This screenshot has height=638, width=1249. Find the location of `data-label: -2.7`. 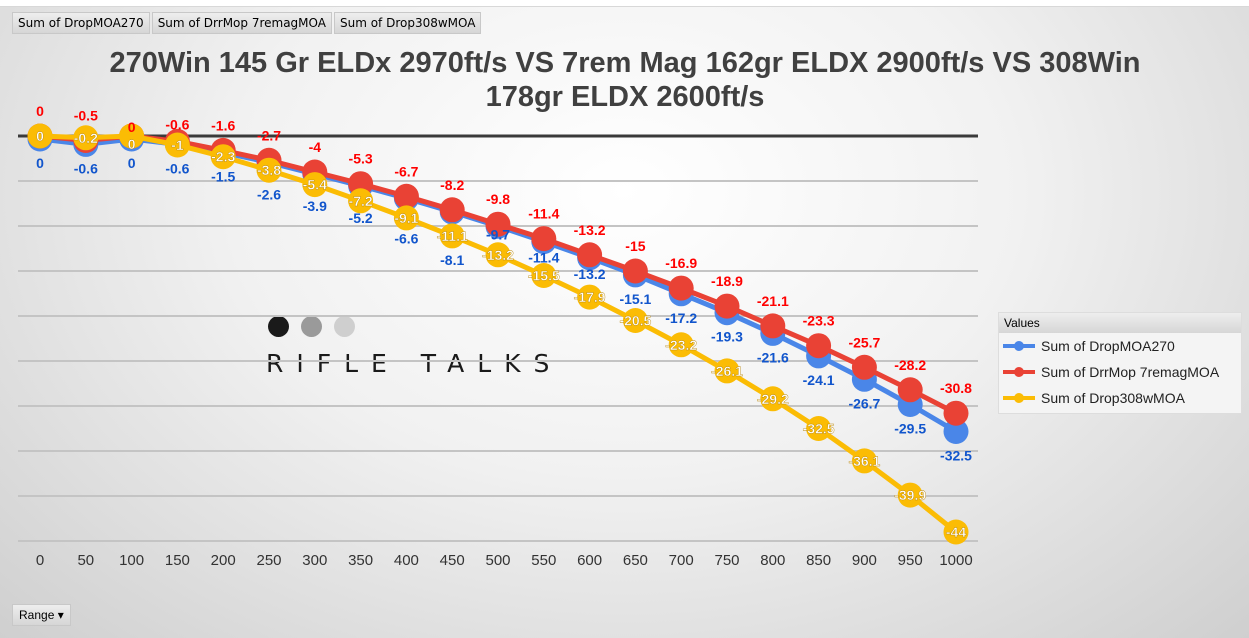

data-label: -2.7 is located at coordinates (269, 135).